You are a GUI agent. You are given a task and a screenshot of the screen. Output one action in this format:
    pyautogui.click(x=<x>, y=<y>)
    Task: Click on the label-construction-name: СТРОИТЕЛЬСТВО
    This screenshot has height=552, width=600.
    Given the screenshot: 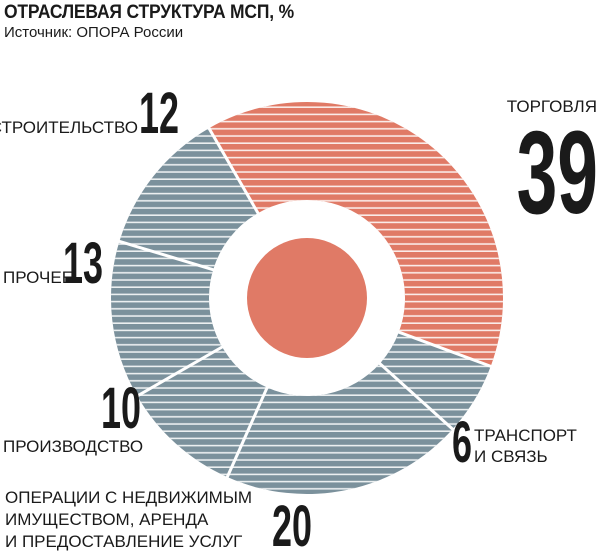 What is the action you would take?
    pyautogui.click(x=69, y=127)
    